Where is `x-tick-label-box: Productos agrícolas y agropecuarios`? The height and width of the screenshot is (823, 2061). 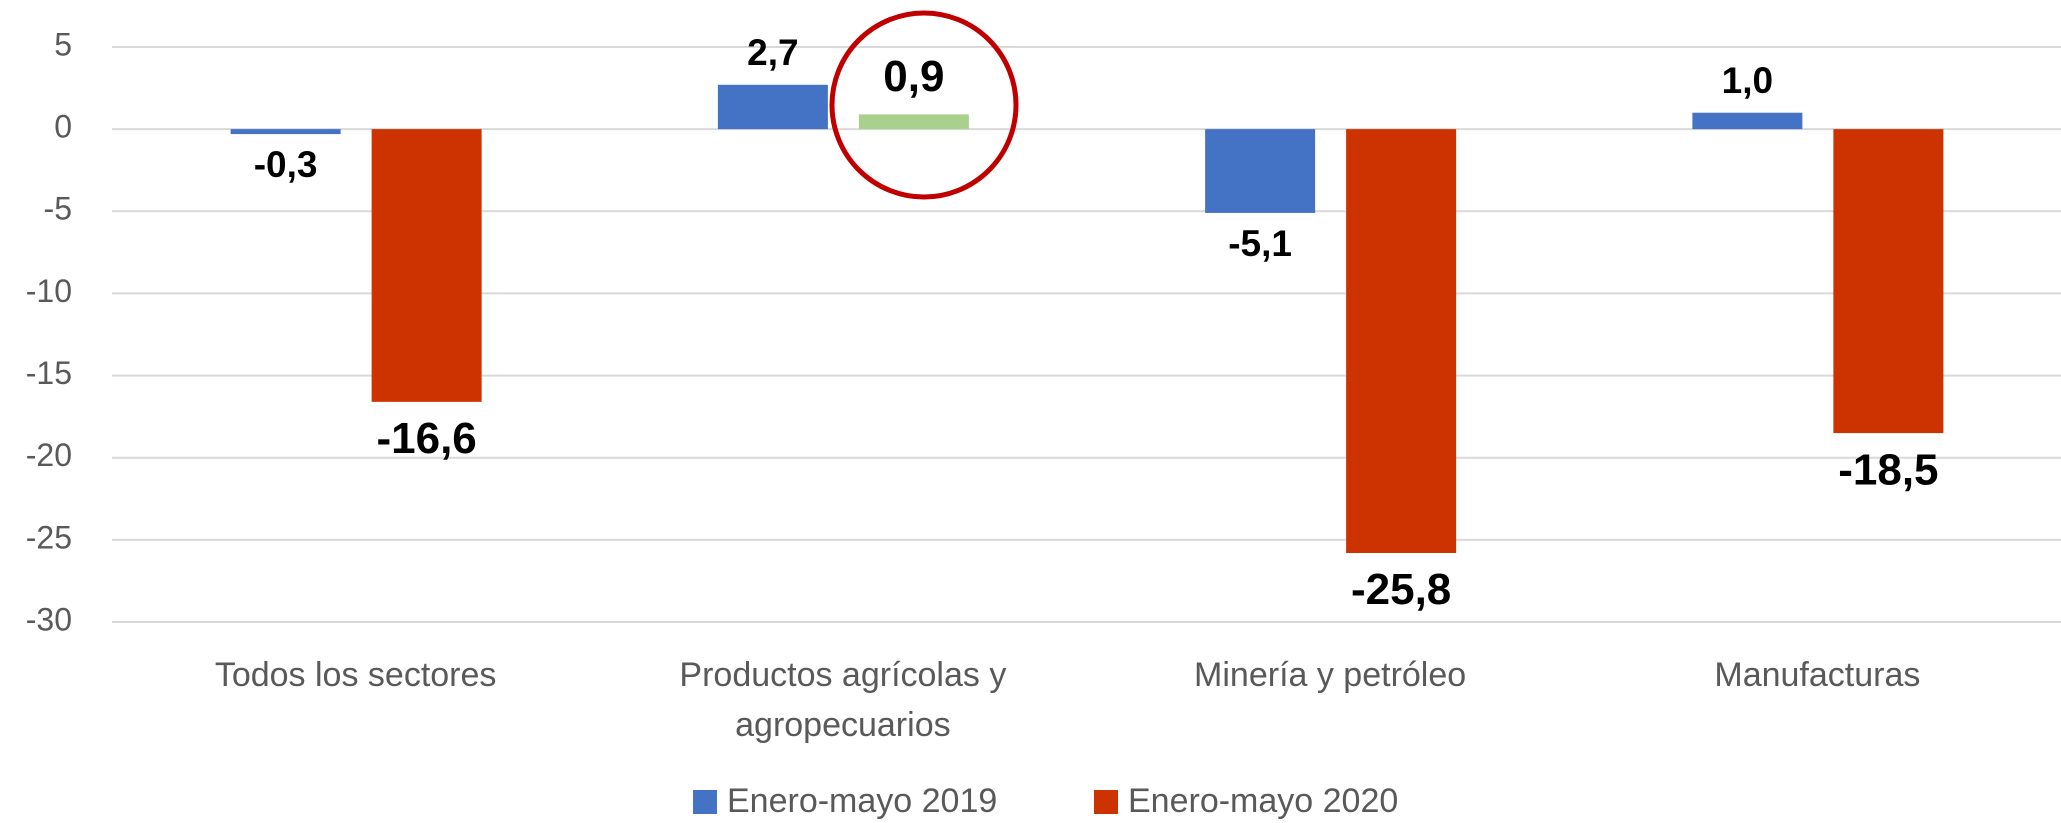 x-tick-label-box: Productos agrícolas y agropecuarios is located at coordinates (843, 700).